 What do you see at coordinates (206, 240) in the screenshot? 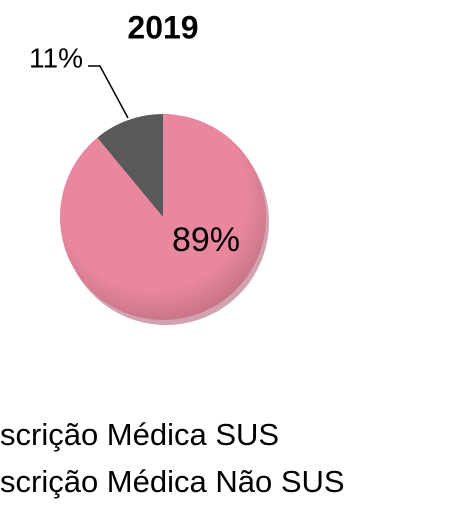
I see `data-label: 89%` at bounding box center [206, 240].